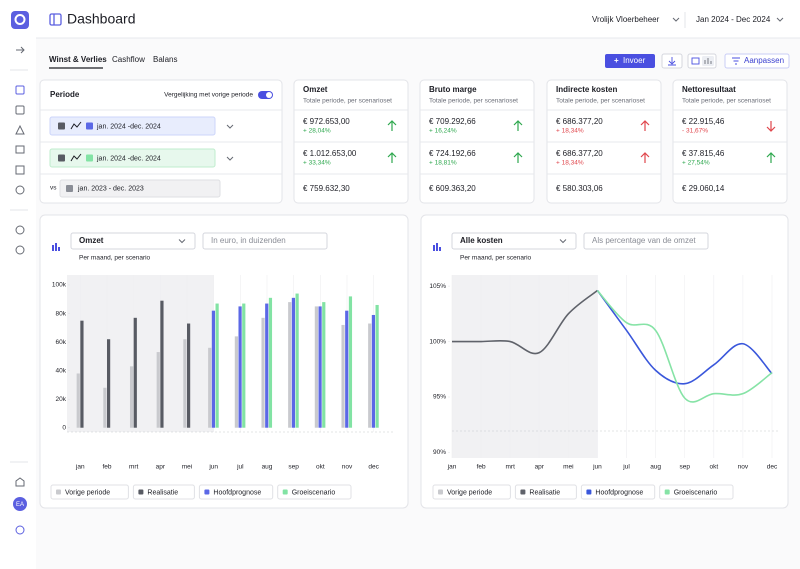 The image size is (800, 569). What do you see at coordinates (347, 101) in the screenshot?
I see `kpi-subtitle: Totale periode, per scenarioset` at bounding box center [347, 101].